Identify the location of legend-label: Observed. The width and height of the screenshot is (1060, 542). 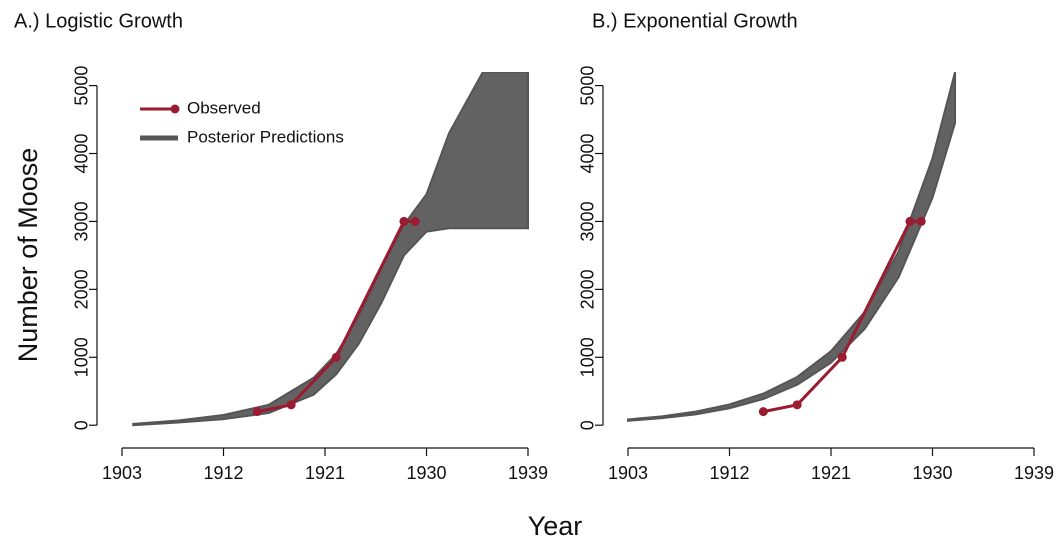
(224, 107).